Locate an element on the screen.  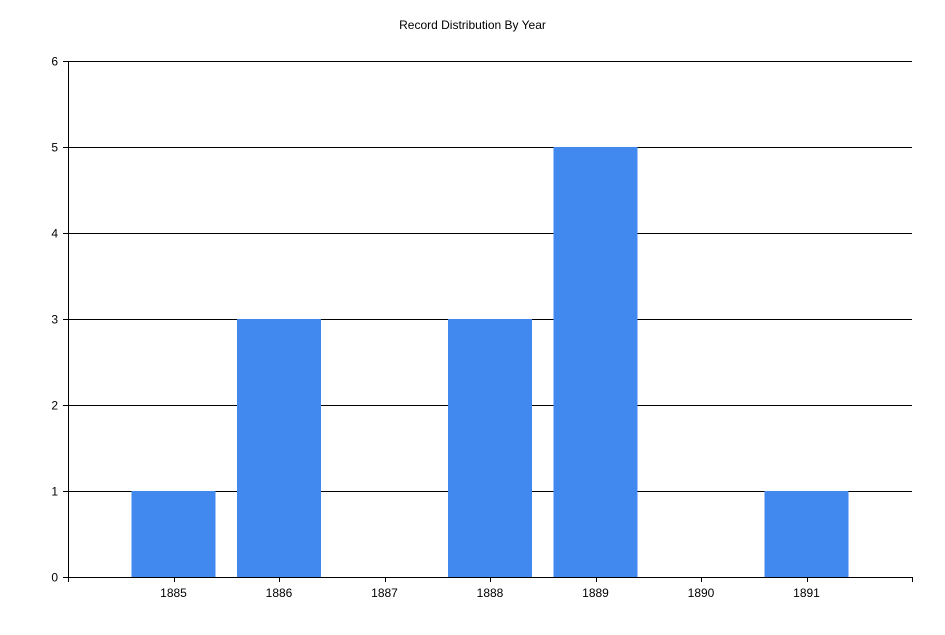
y-tick-label: 5 is located at coordinates (54, 148).